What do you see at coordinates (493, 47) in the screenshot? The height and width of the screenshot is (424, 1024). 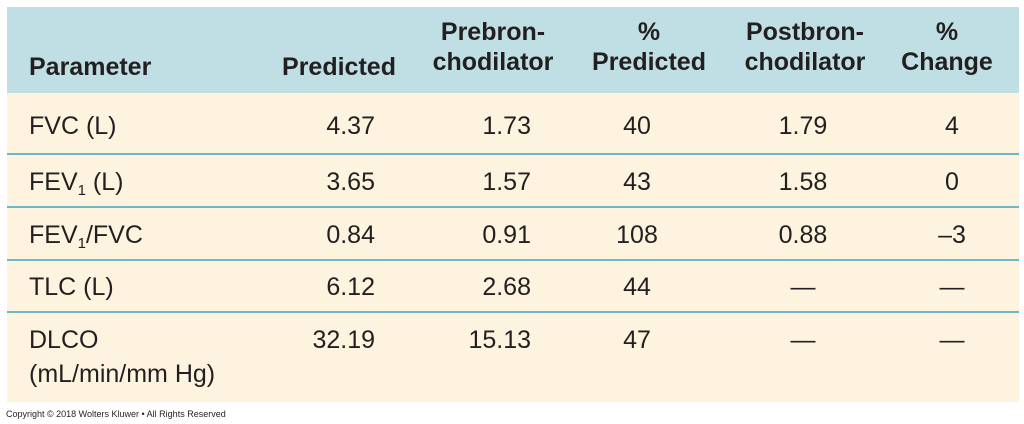 I see `header-prebronchodilator: Prebron- chodilator` at bounding box center [493, 47].